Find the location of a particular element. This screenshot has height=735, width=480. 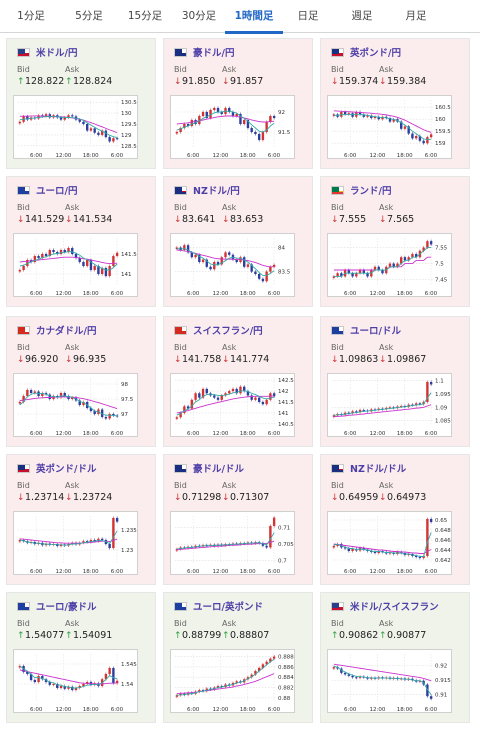

y-tick-label: 128.5 is located at coordinates (129, 147).